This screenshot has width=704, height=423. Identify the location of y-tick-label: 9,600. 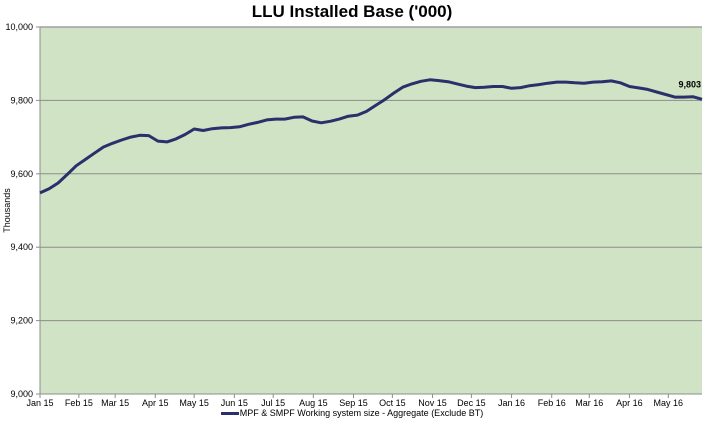
(21, 174).